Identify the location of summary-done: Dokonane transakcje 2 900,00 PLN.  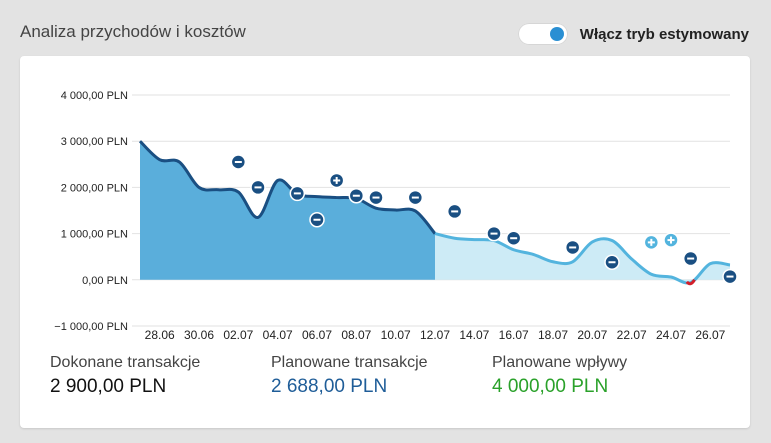
(125, 376).